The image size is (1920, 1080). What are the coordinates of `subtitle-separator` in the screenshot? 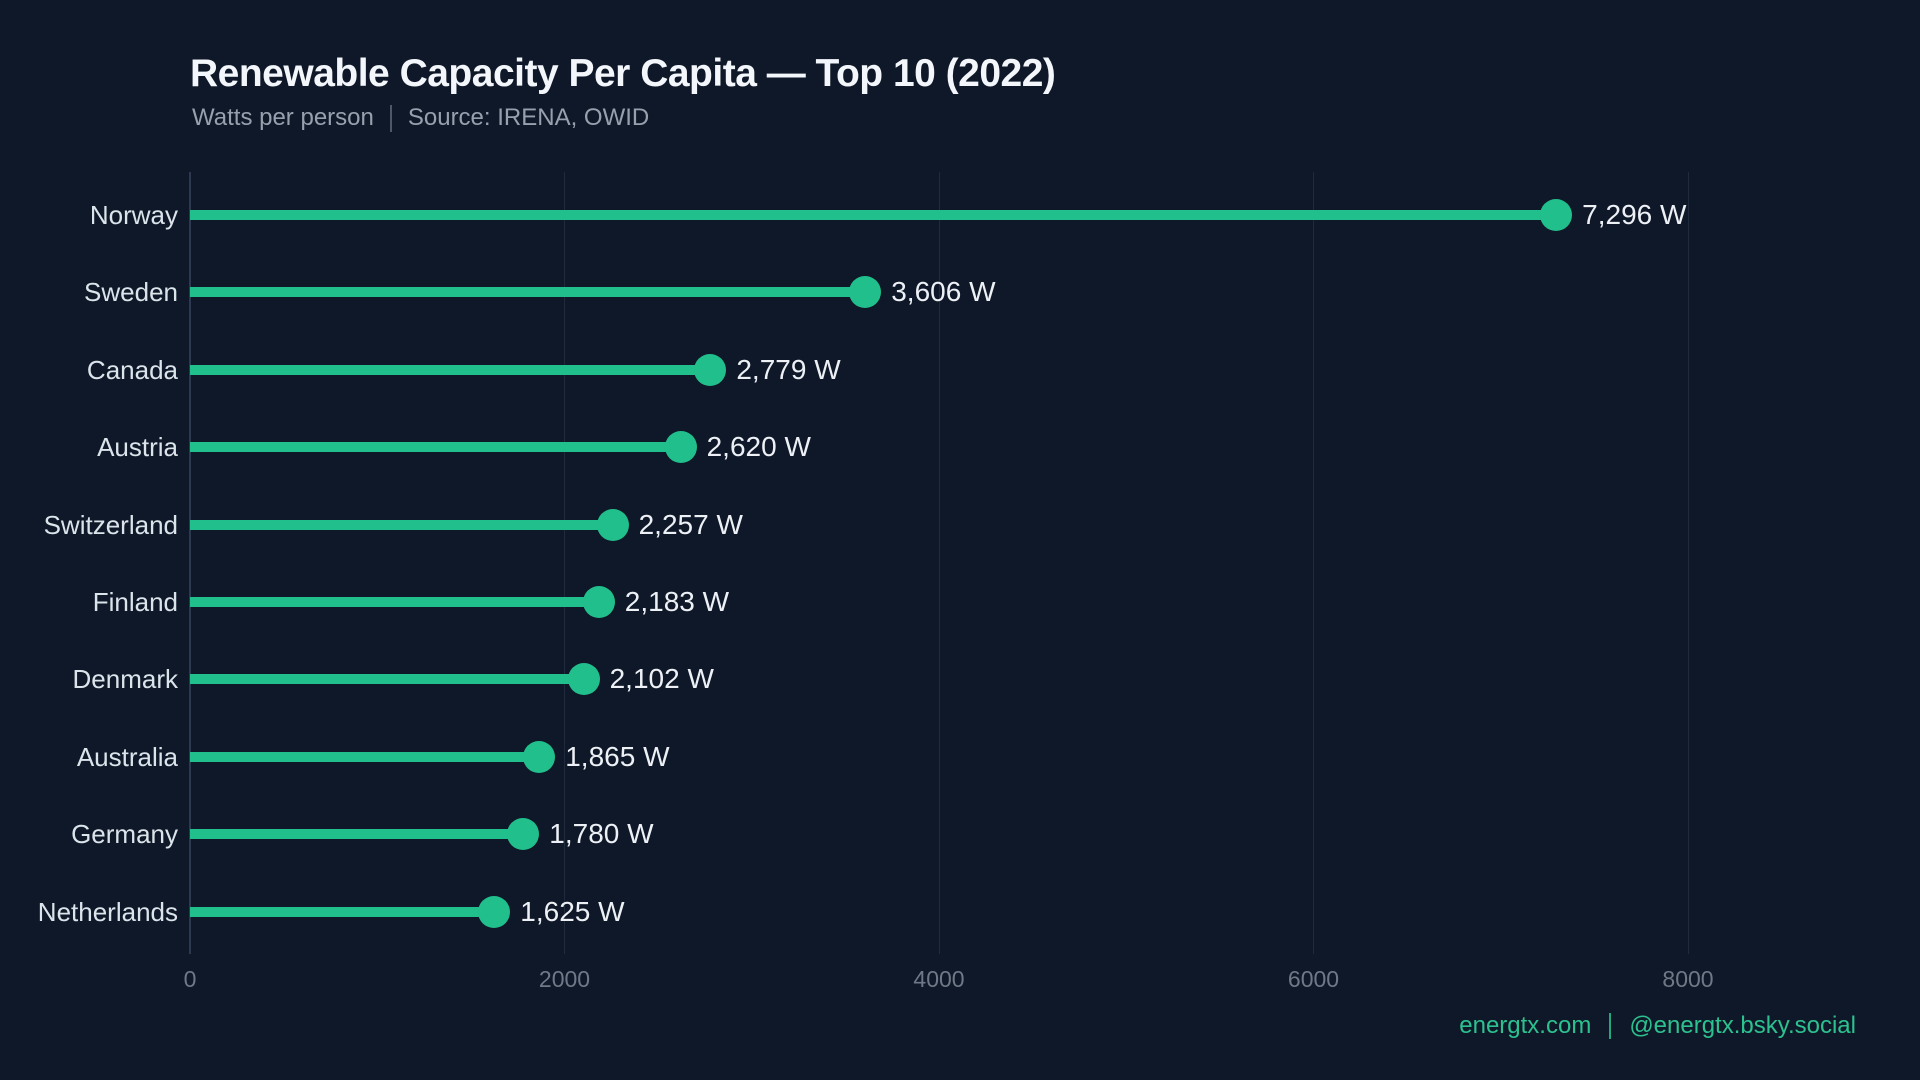 It's located at (390, 118).